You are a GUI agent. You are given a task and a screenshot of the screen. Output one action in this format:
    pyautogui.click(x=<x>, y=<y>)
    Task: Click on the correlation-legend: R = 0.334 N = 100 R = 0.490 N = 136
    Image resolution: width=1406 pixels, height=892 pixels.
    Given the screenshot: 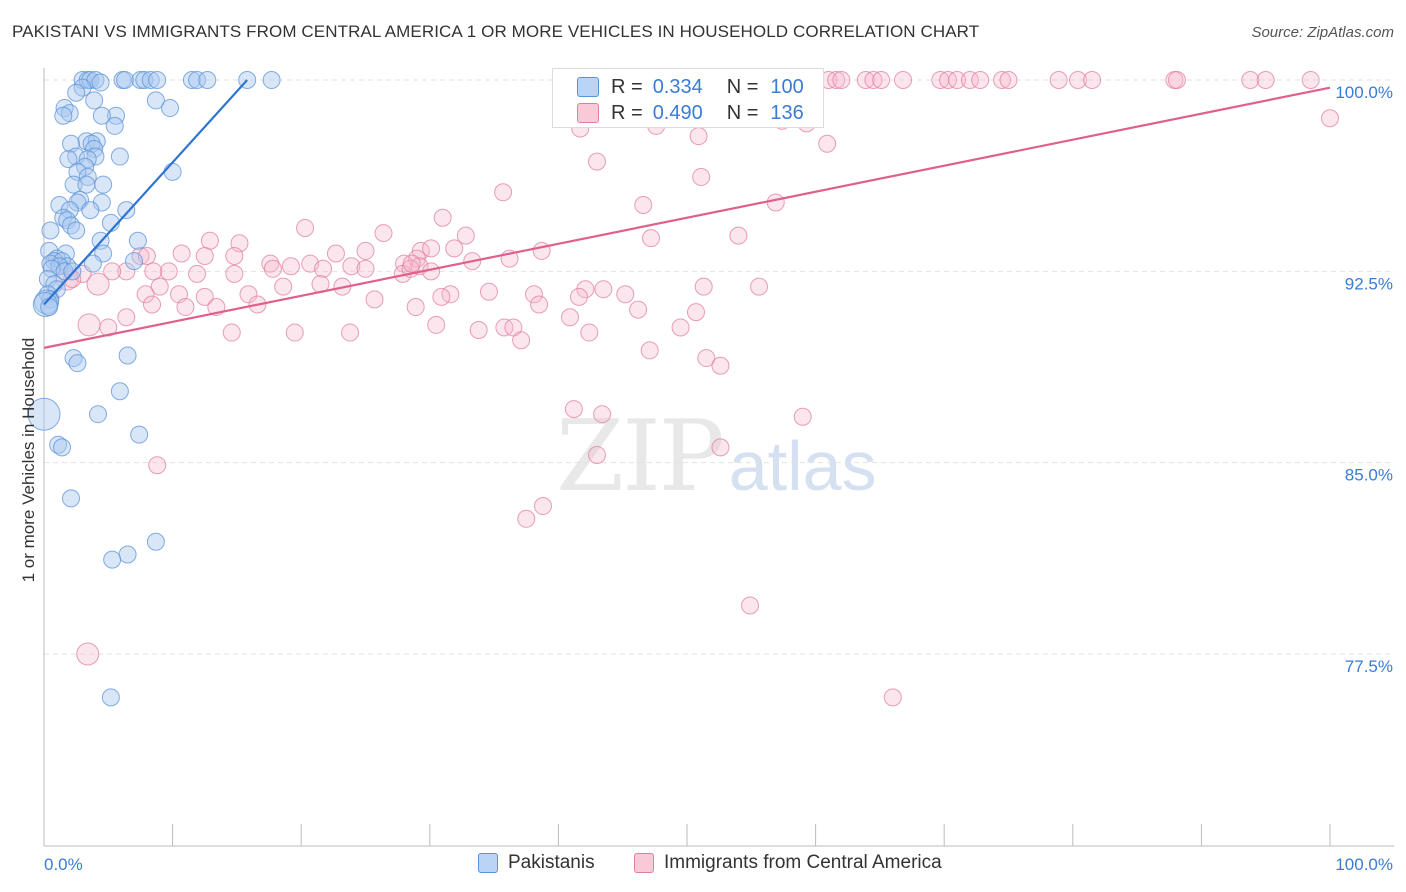 What is the action you would take?
    pyautogui.click(x=688, y=98)
    